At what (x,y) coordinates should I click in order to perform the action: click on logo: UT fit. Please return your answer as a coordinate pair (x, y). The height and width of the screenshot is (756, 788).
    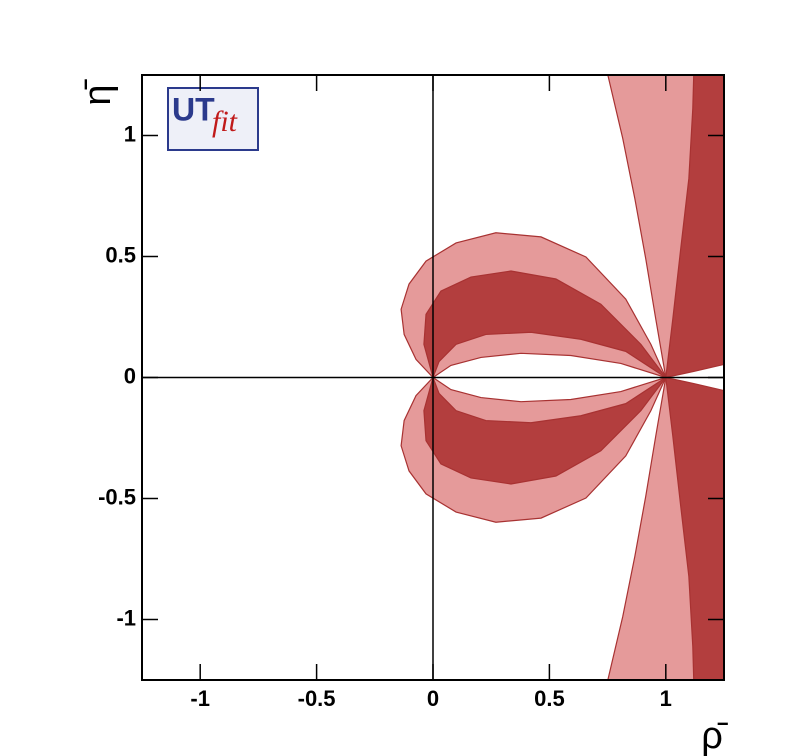
    Looking at the image, I should click on (213, 119).